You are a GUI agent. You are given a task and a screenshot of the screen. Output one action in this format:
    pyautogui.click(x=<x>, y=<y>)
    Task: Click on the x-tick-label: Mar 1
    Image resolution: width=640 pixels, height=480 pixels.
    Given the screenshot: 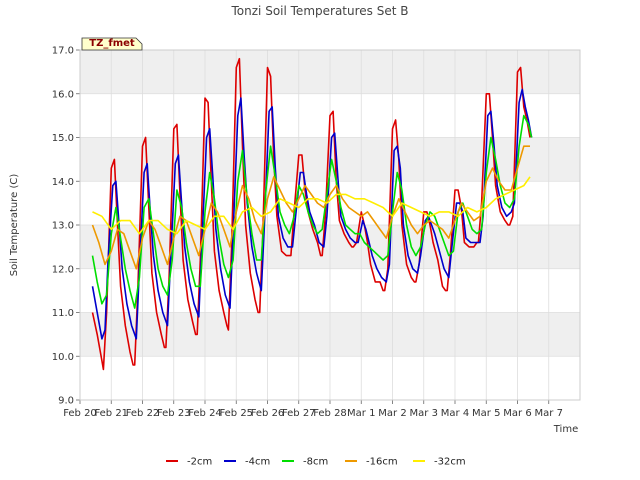 What is the action you would take?
    pyautogui.click(x=361, y=413)
    